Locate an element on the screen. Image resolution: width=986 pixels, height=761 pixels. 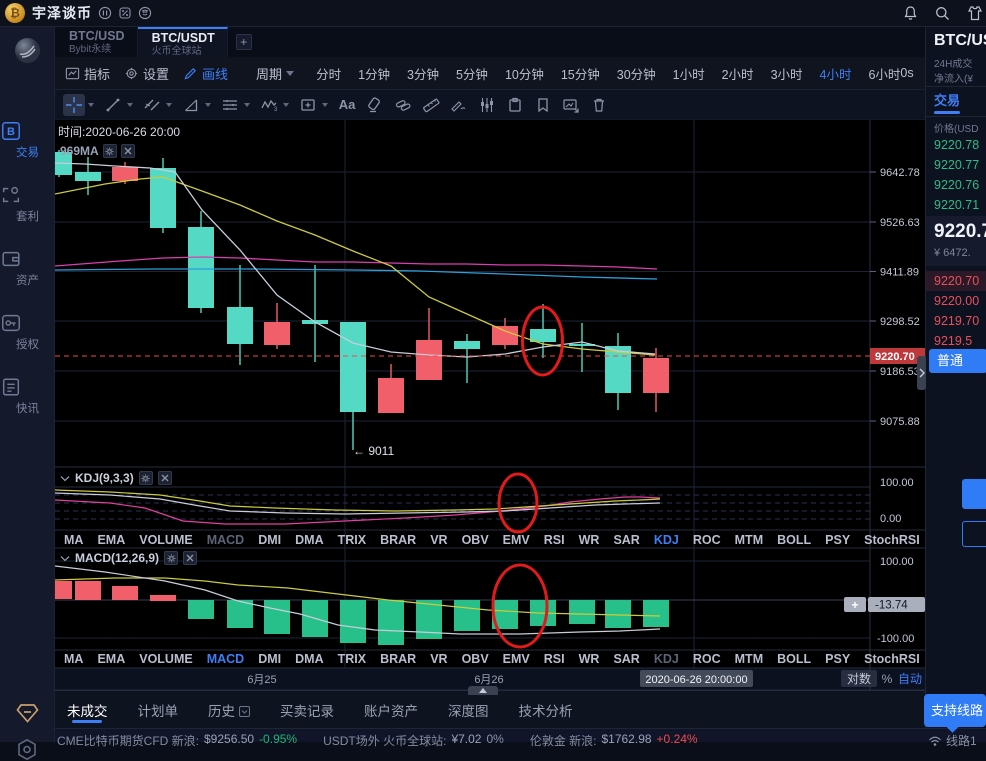
timeframe-option-3: 5分钟 is located at coordinates (471, 74).